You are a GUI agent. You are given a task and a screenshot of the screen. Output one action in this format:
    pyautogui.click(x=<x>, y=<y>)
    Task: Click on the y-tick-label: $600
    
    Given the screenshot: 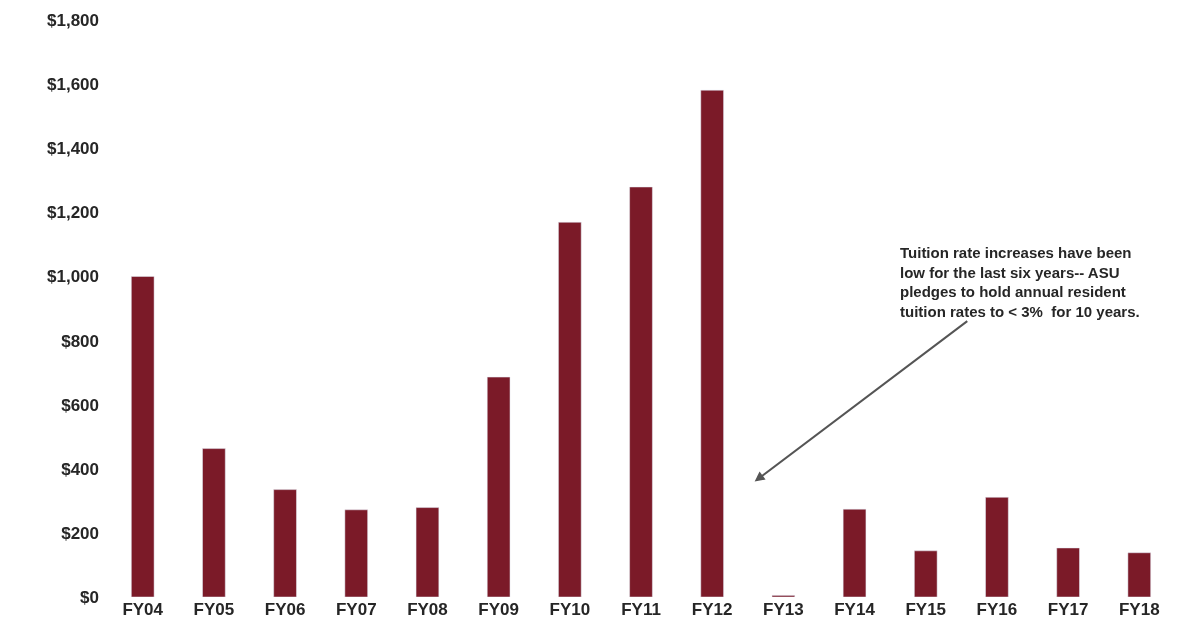 What is the action you would take?
    pyautogui.click(x=80, y=405)
    